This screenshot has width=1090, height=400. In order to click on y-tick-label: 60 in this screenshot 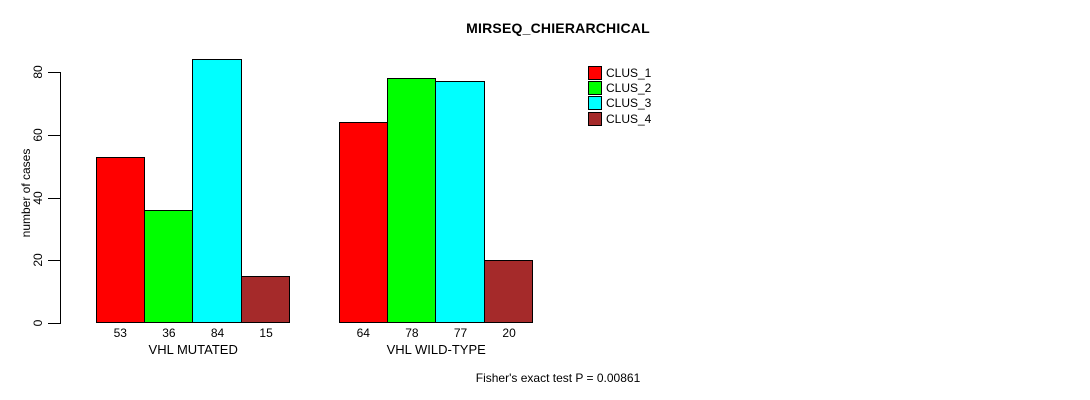, I will do `click(38, 135)`.